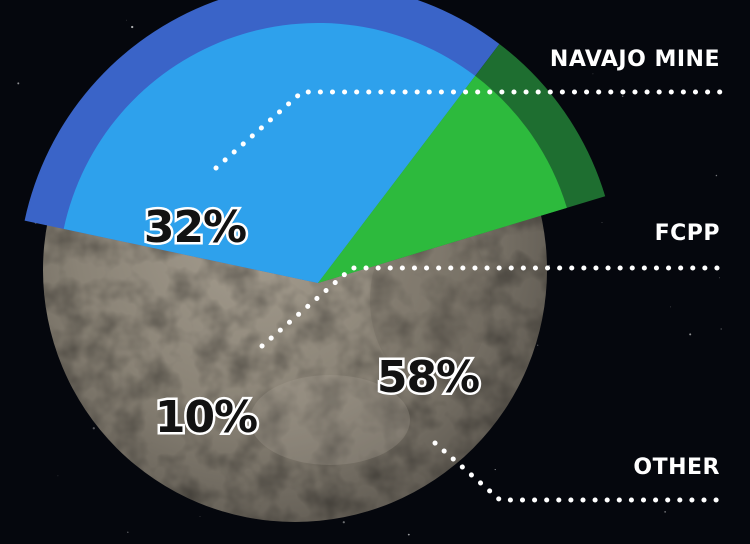 The height and width of the screenshot is (544, 750). What do you see at coordinates (635, 59) in the screenshot?
I see `legend-label-navajo-mine: NAVAJO MINE` at bounding box center [635, 59].